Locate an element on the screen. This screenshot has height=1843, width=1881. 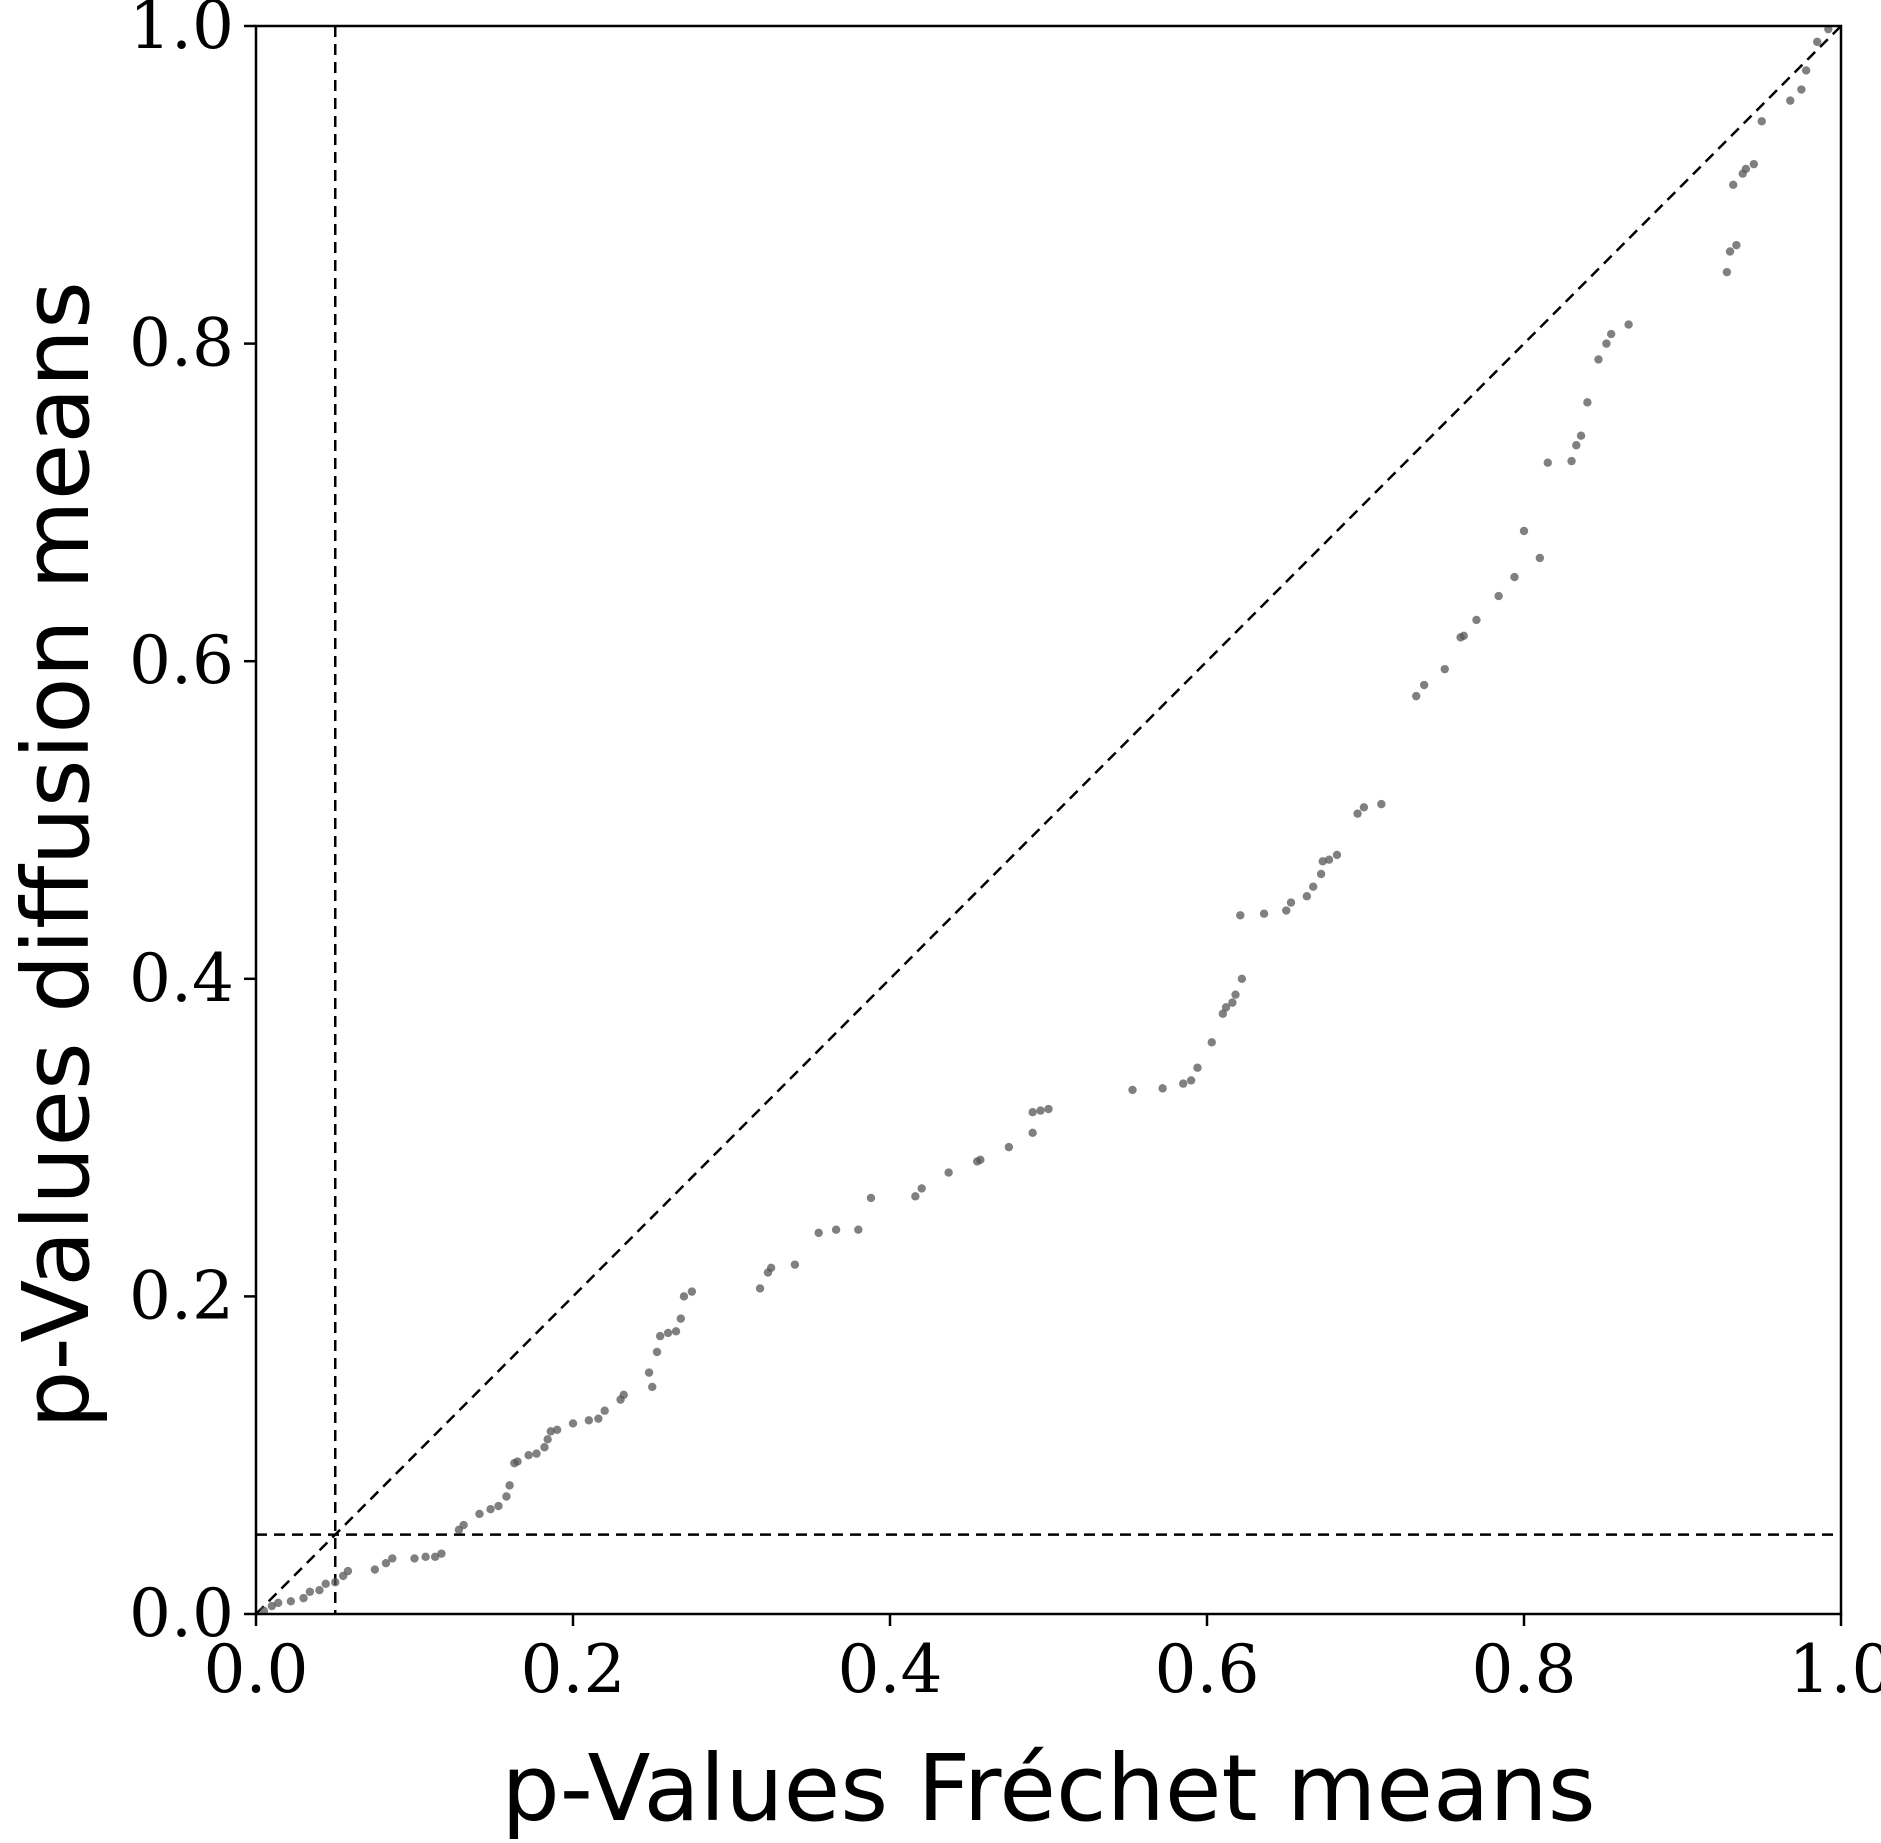
x-tick-label: 0.0 is located at coordinates (256, 1669).